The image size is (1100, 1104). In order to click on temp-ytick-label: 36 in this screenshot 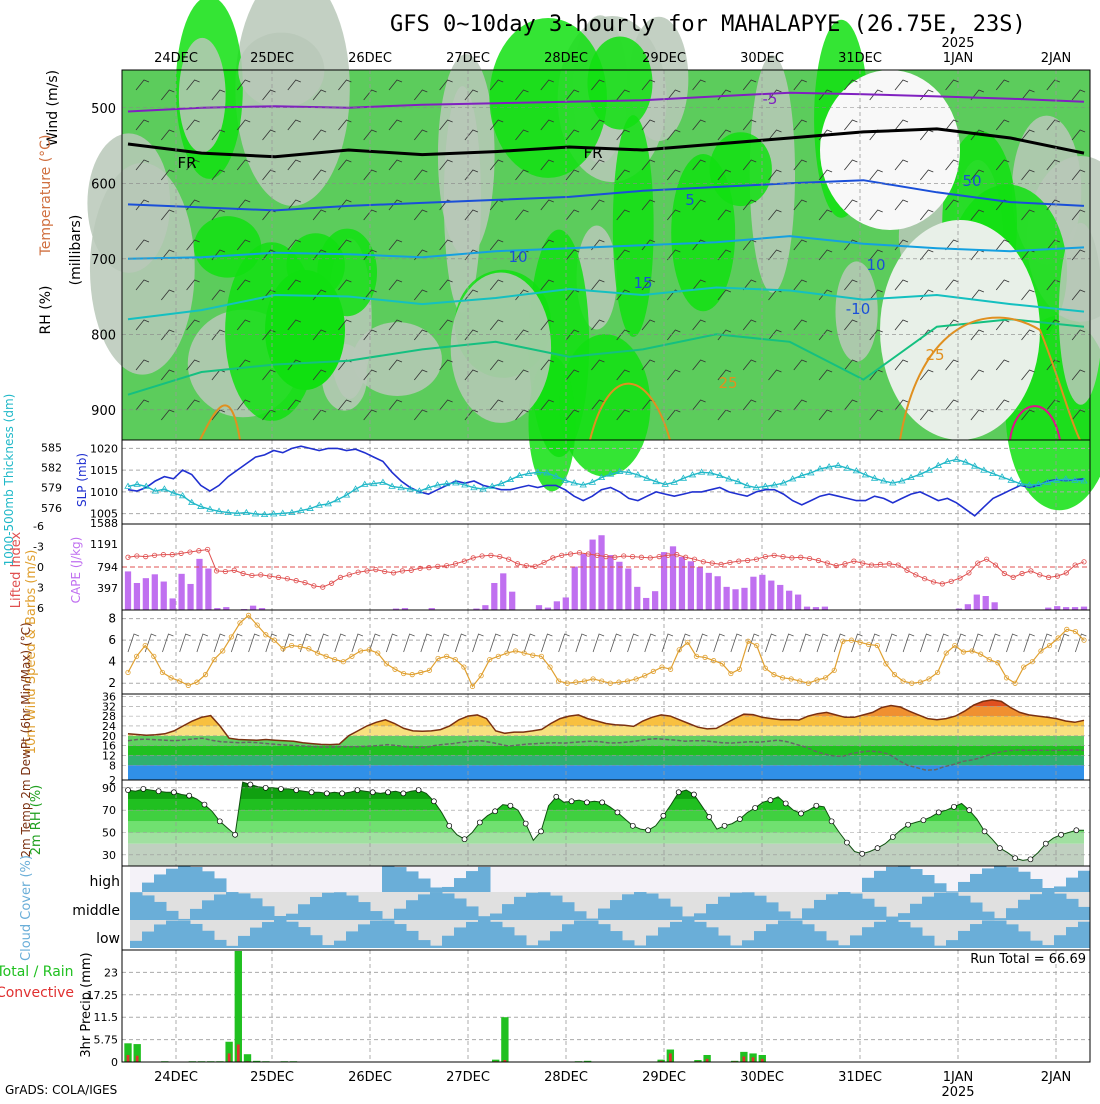, I will do `click(109, 696)`.